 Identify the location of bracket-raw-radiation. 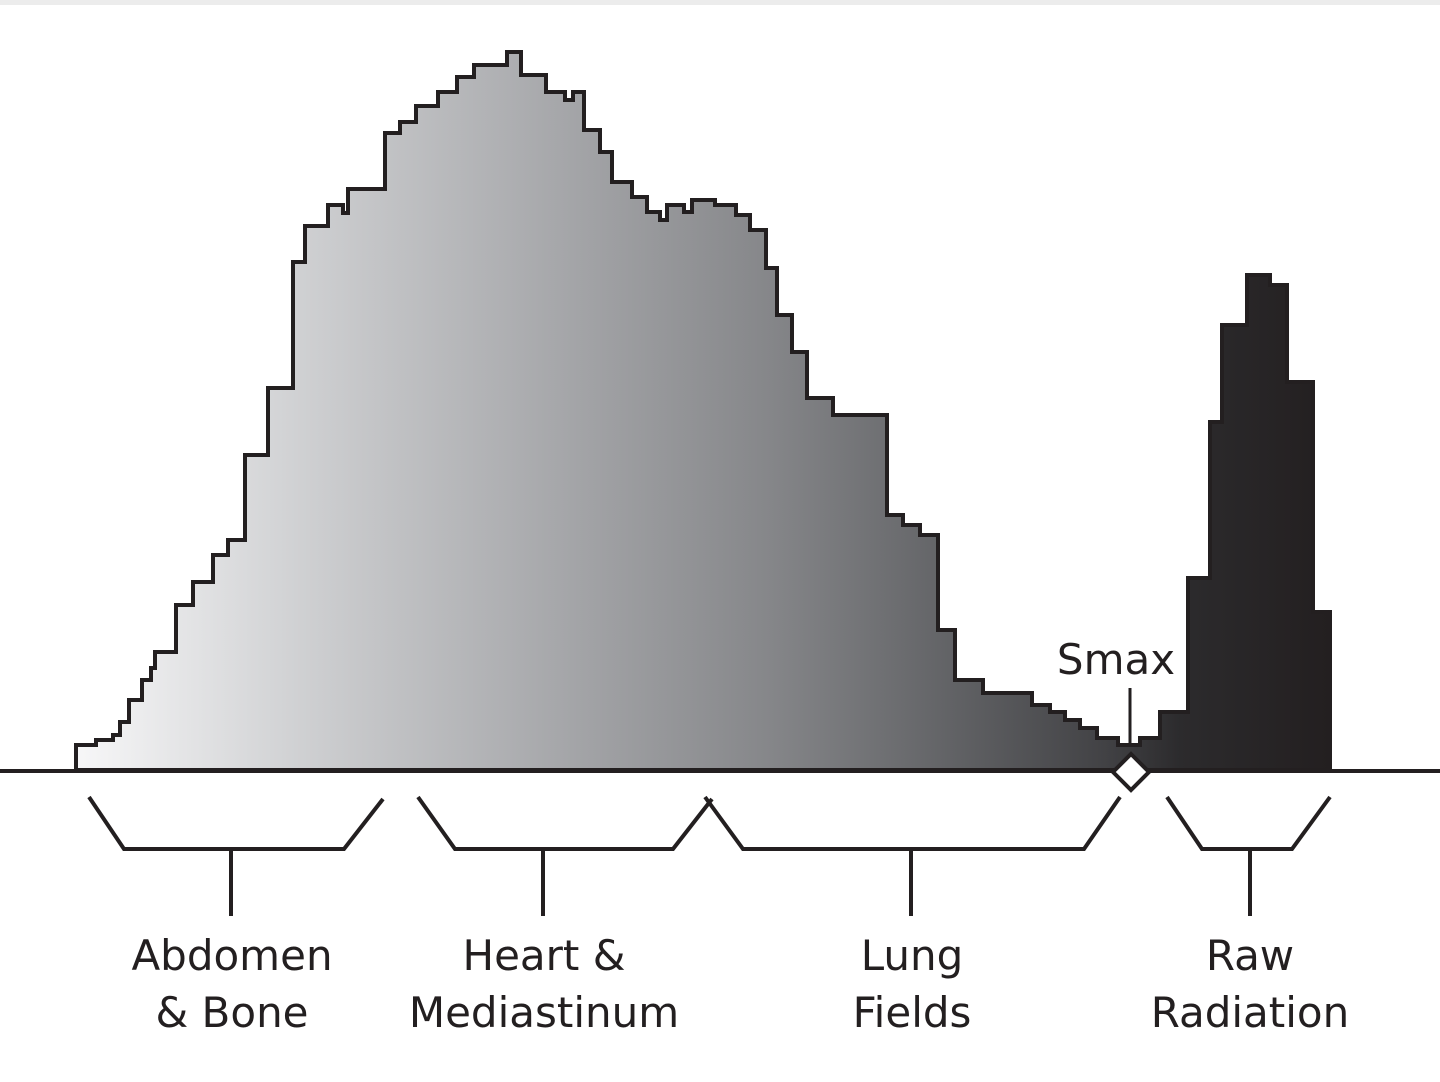
(1248, 855).